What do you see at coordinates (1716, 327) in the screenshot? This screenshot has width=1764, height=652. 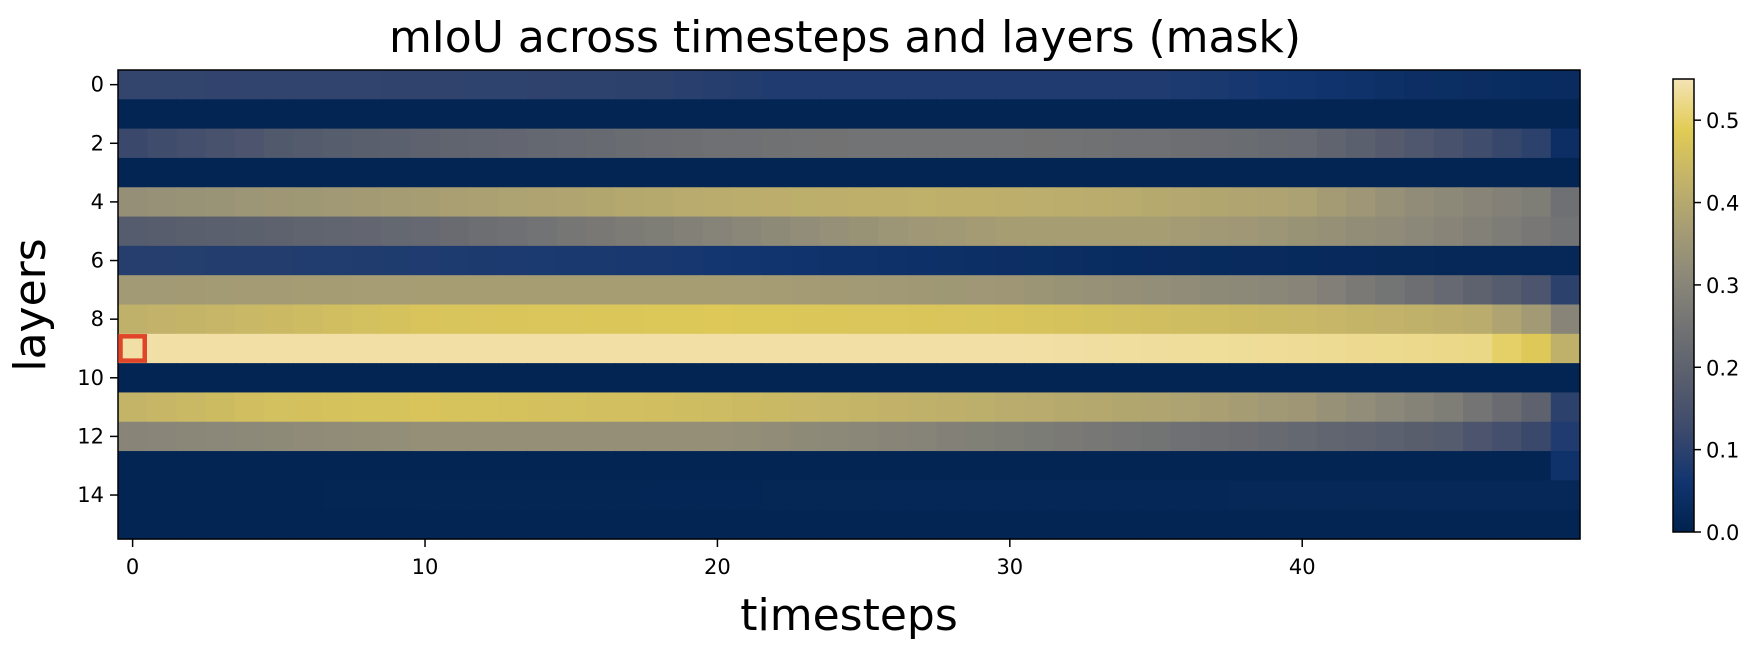 I see `colorbar-ticks: 0.0 0.1 0.2 0.3 0.4 0.5` at bounding box center [1716, 327].